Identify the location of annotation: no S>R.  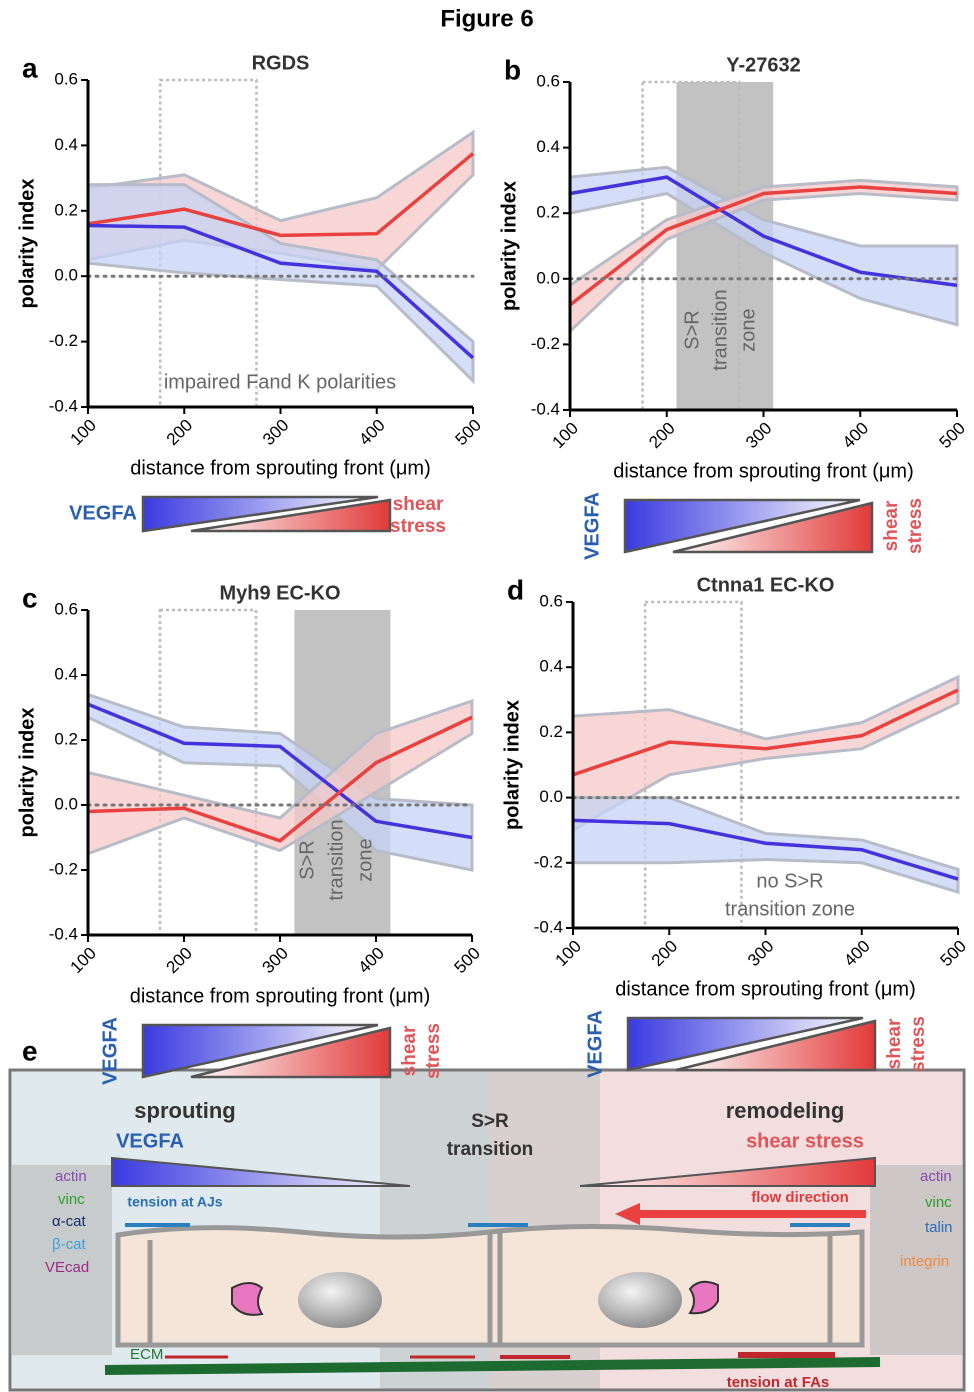
(789, 881).